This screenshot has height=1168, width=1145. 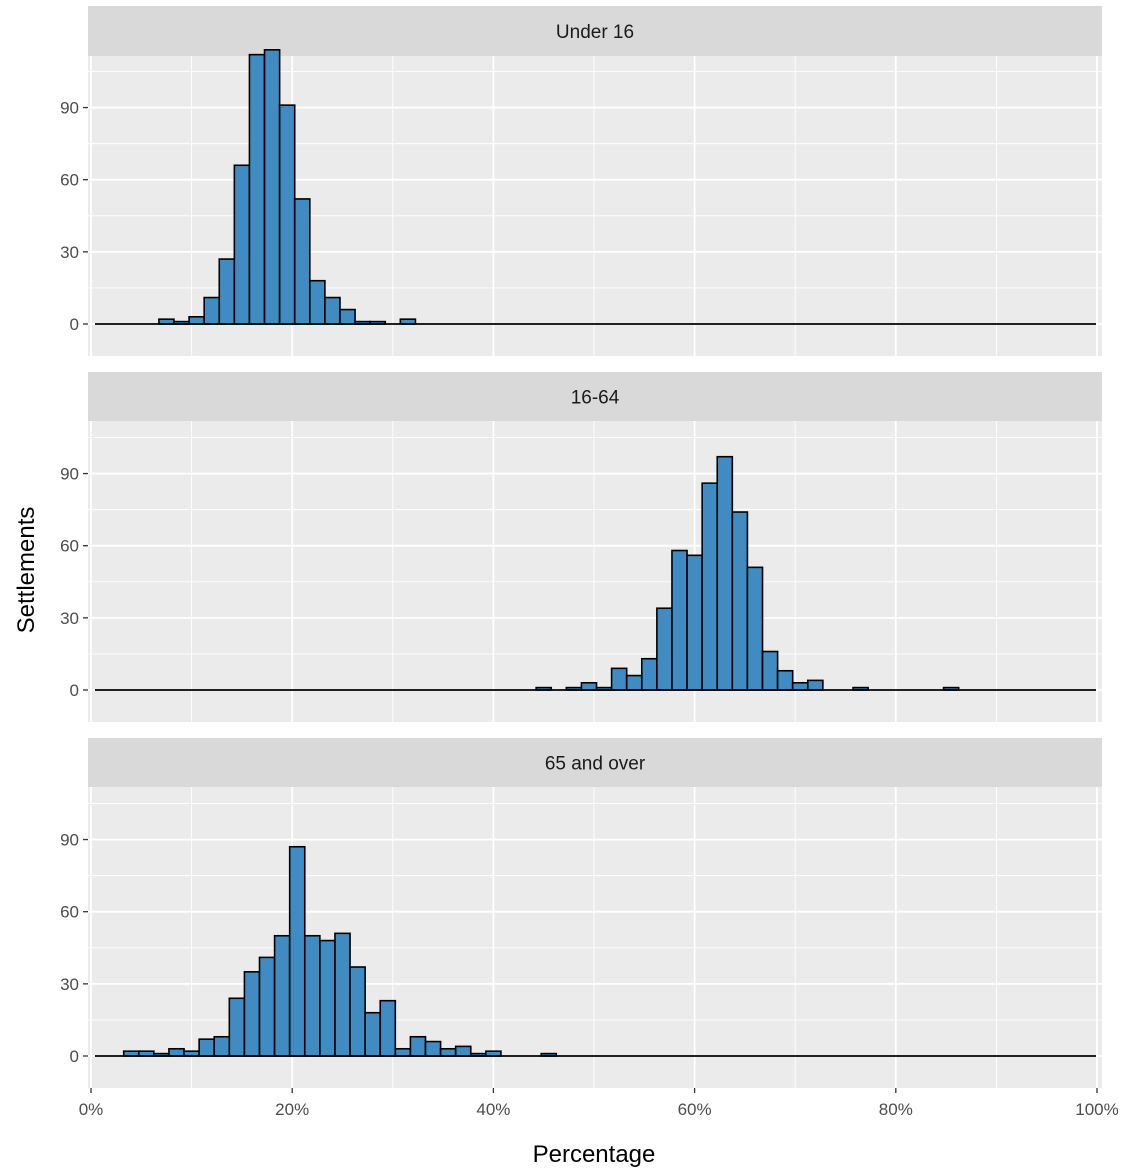 I want to click on x-tick-label: 100%, so click(x=1096, y=1109).